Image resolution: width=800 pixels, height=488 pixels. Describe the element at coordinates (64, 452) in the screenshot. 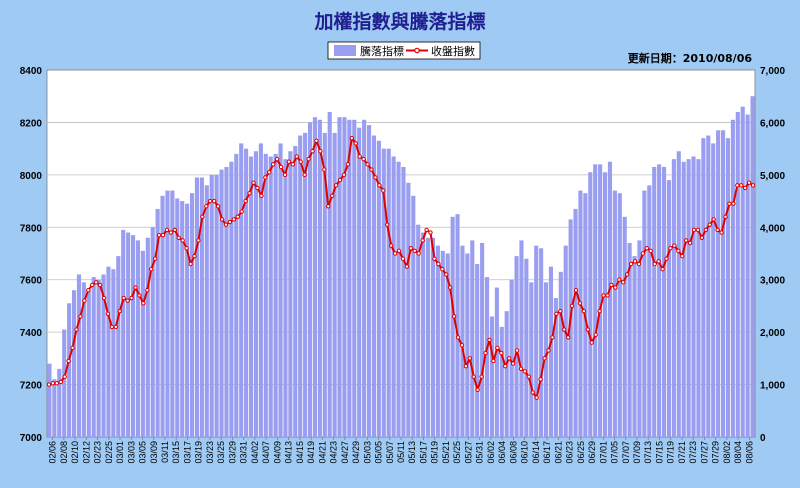

I see `x-tick-label: 02/08` at that location.